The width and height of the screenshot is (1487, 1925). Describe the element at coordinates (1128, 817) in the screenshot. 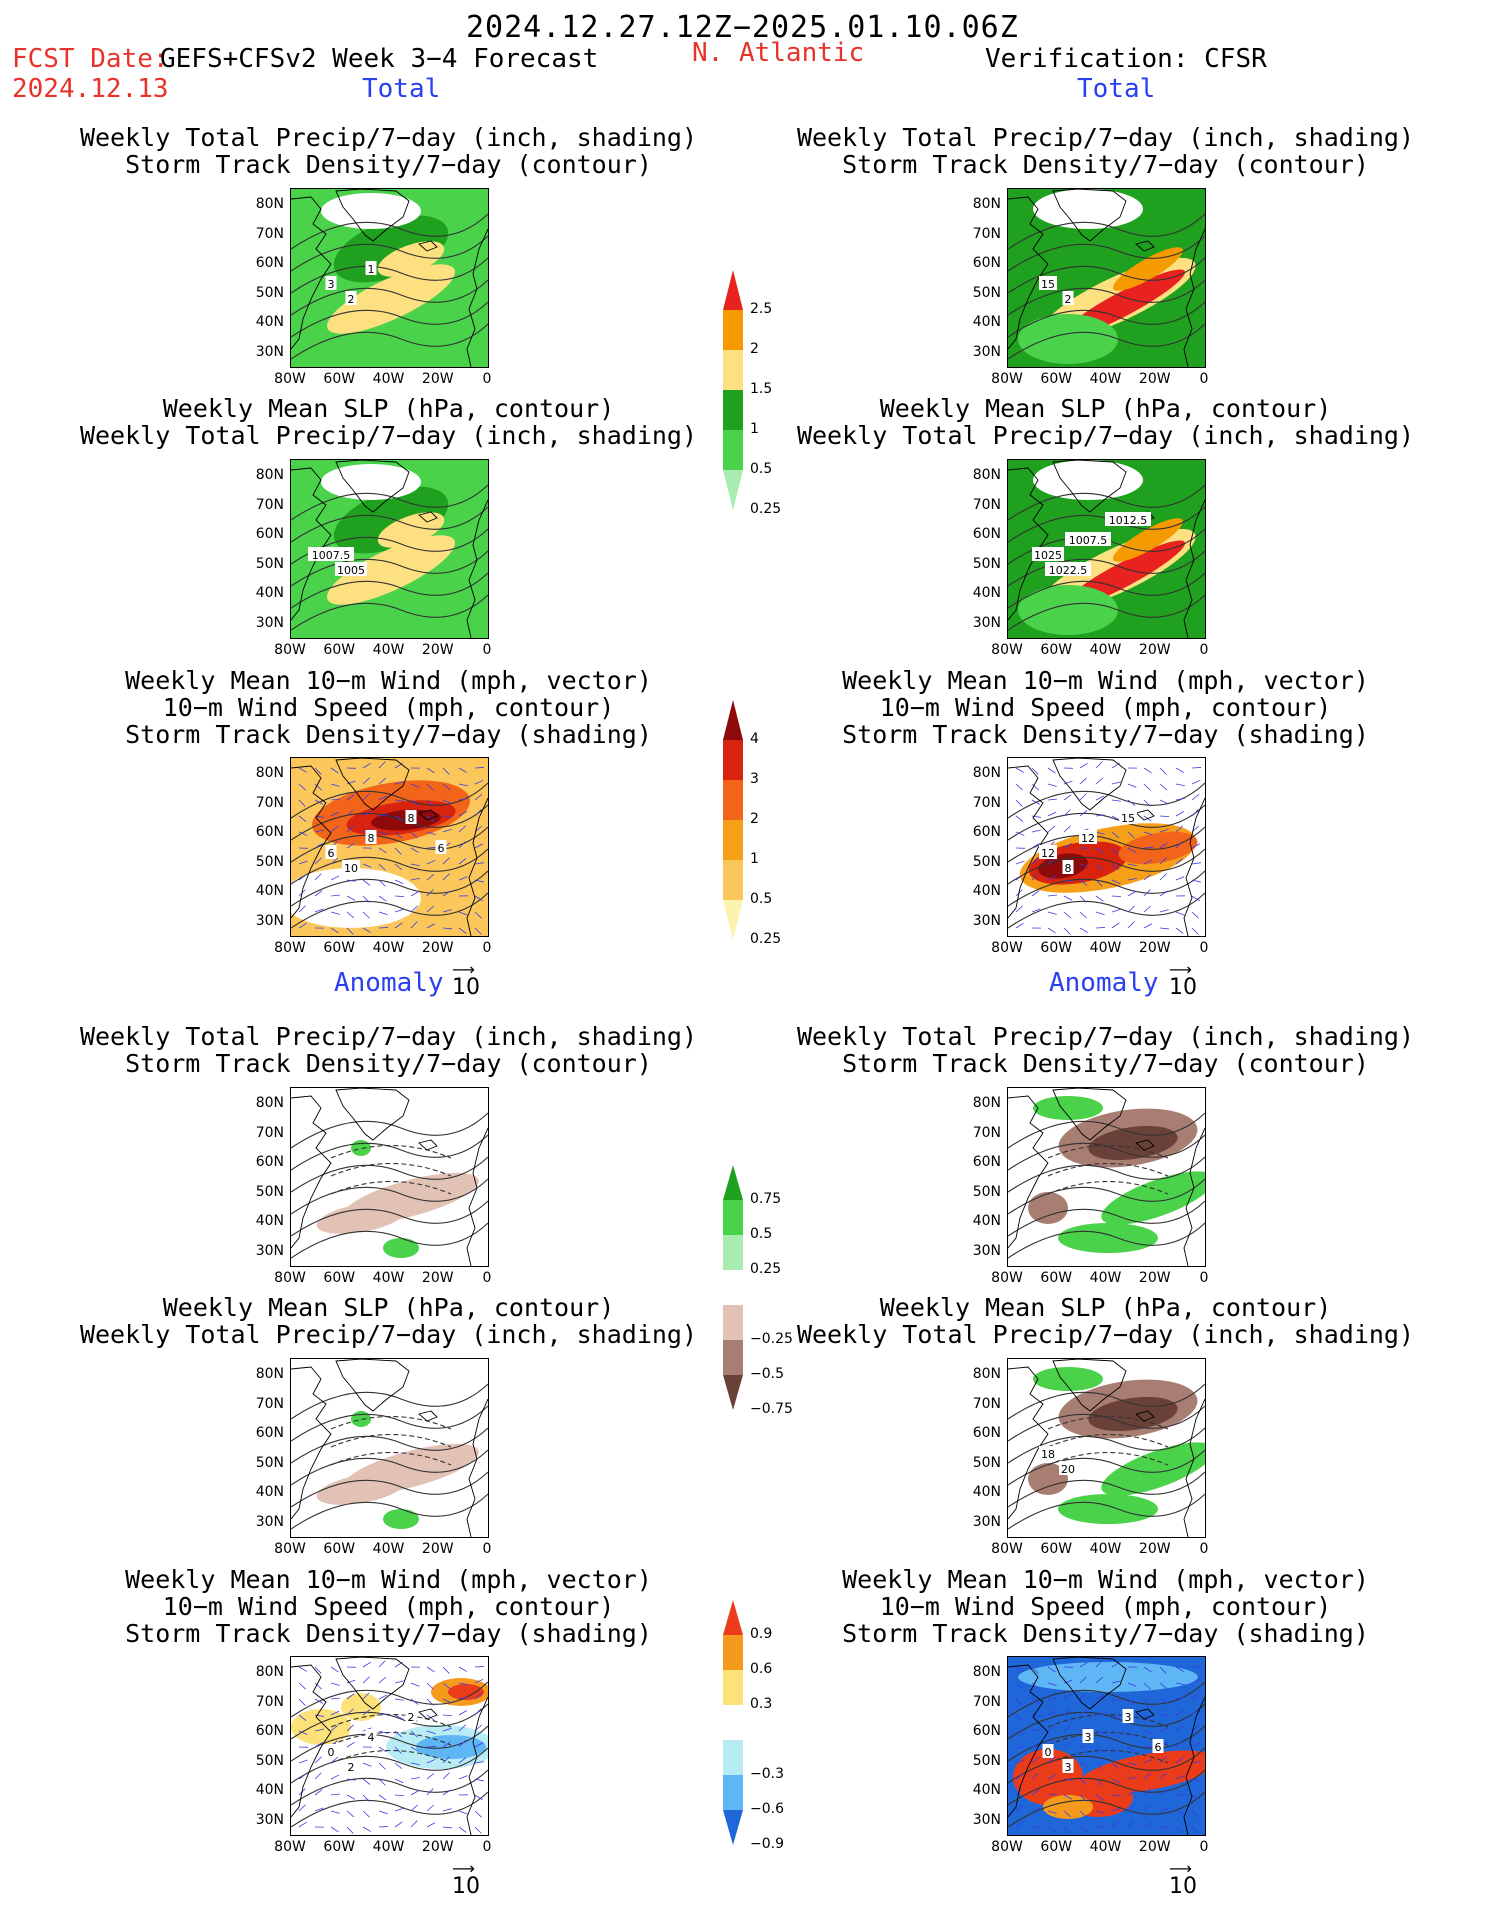

I see `contour-label: 15` at that location.